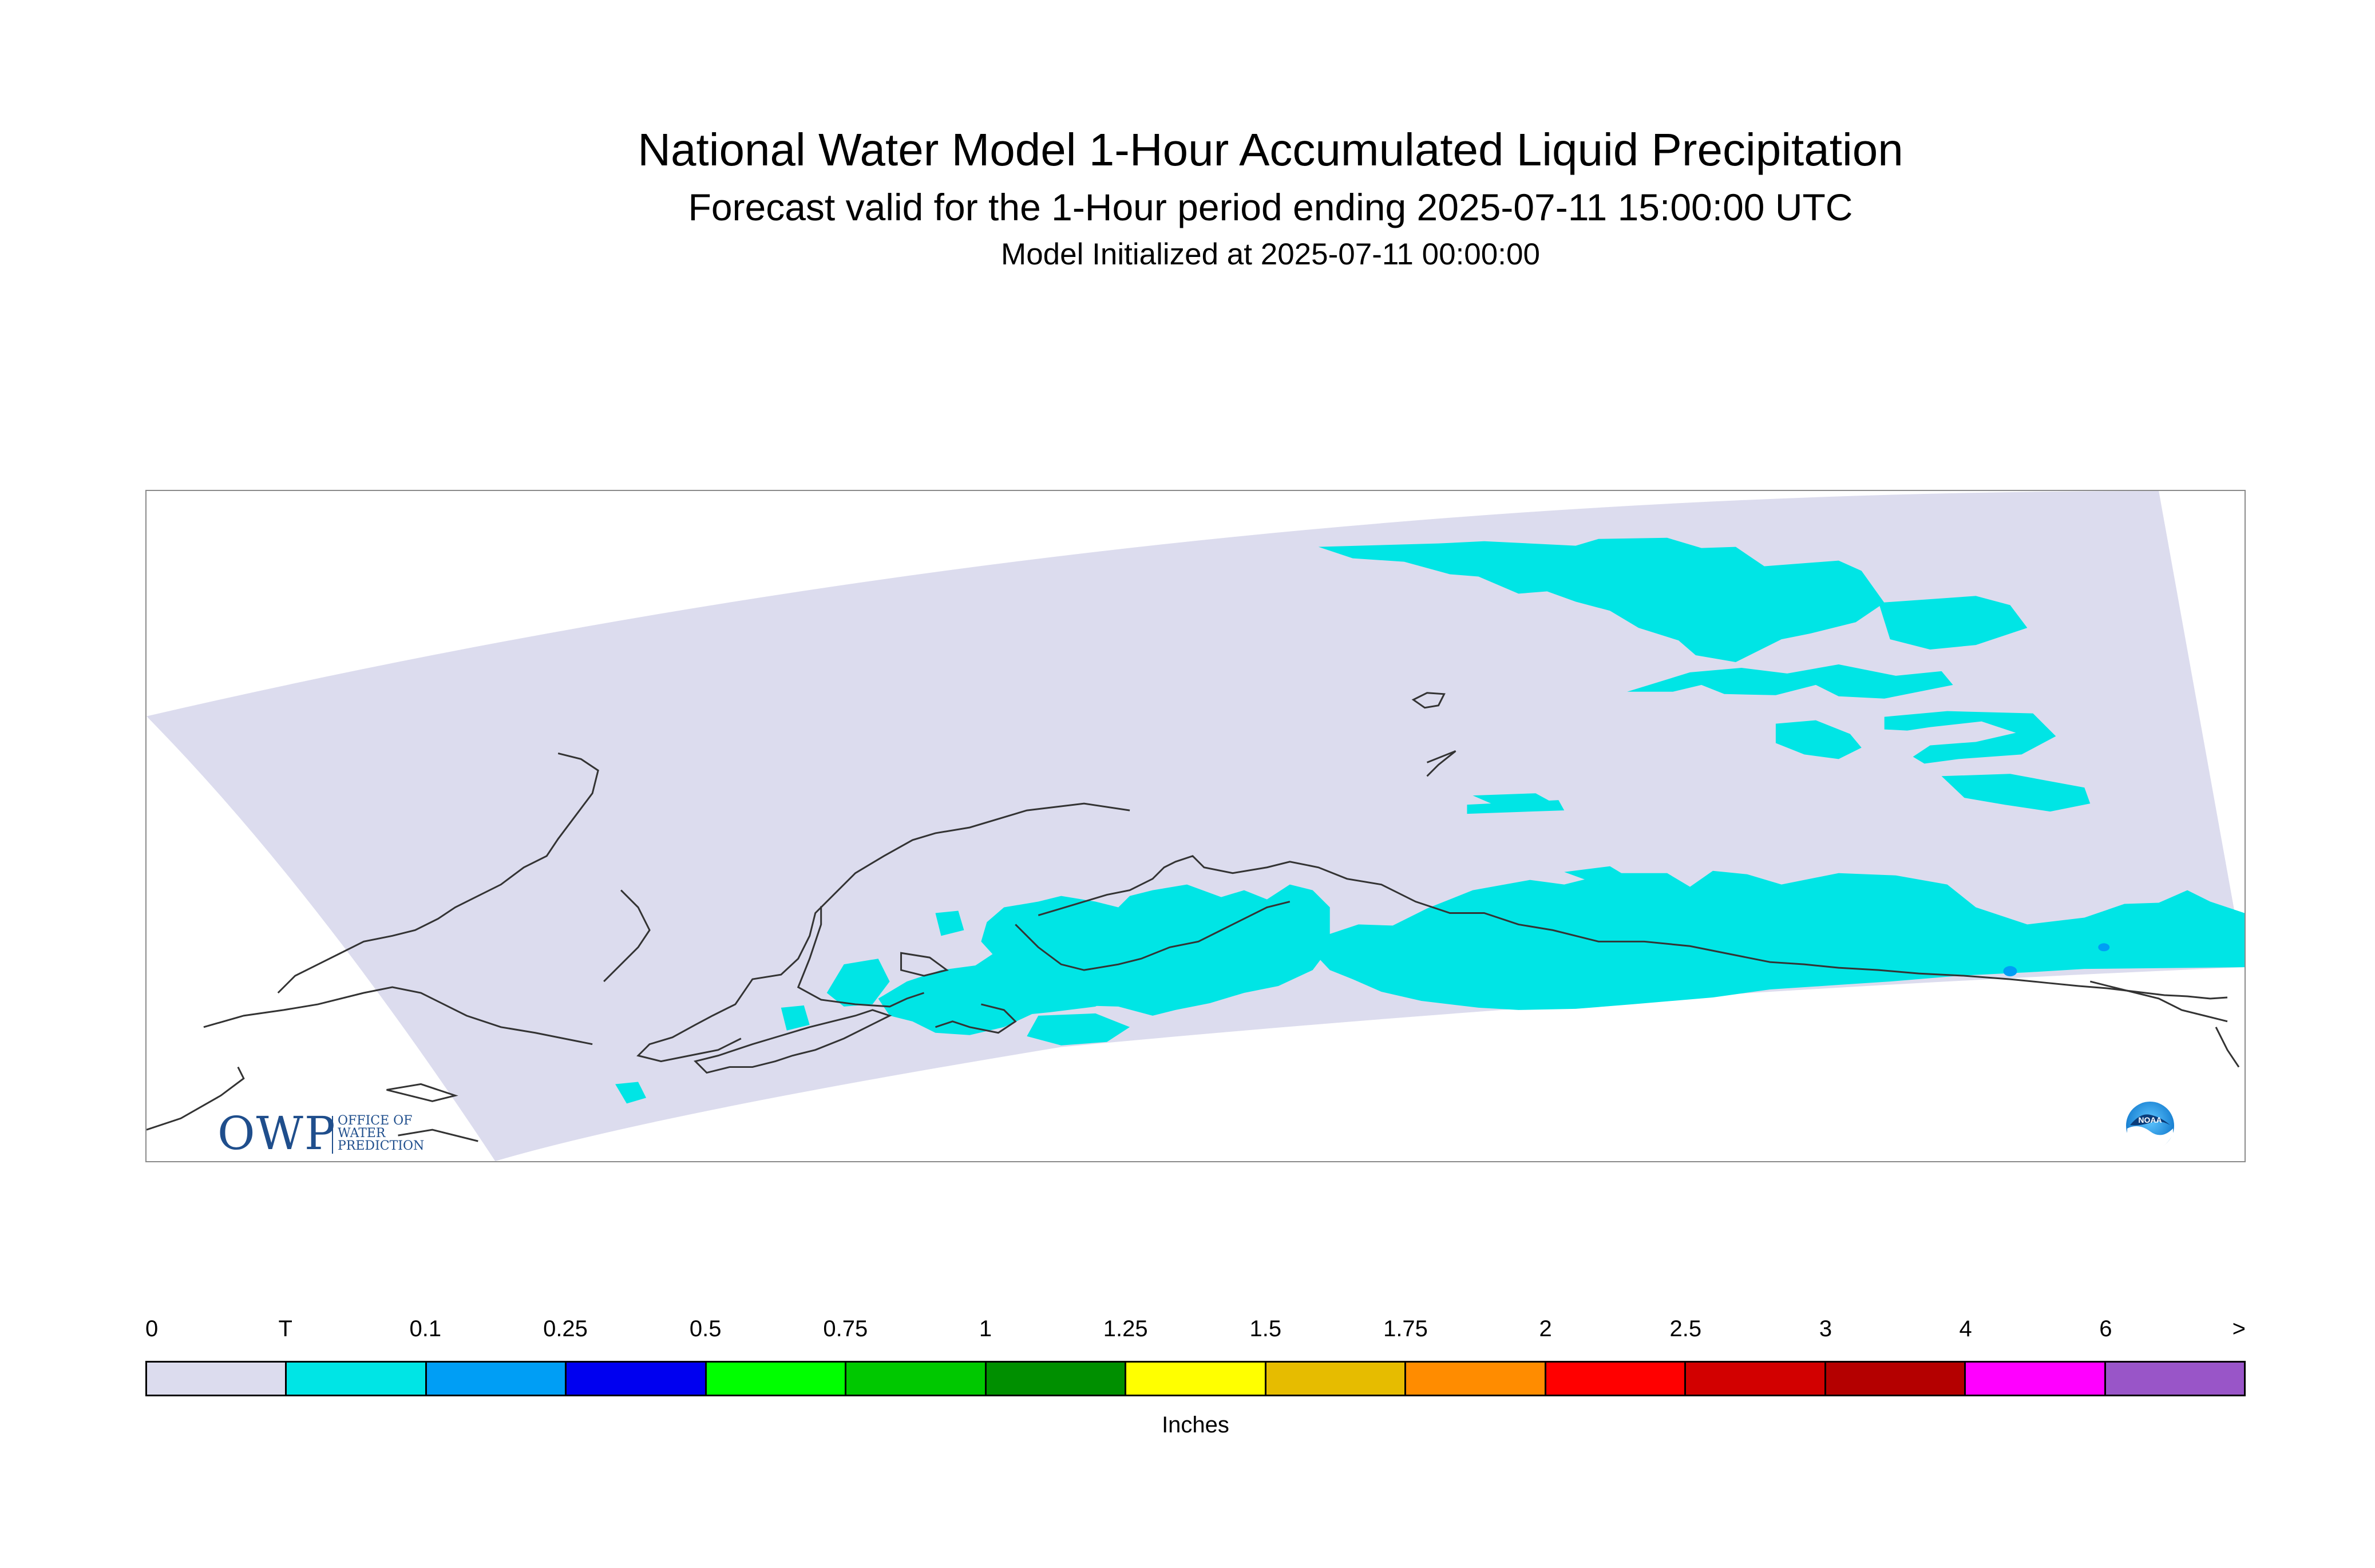 The image size is (2375, 1568). What do you see at coordinates (1790, 681) in the screenshot?
I see `precip-area-east-band` at bounding box center [1790, 681].